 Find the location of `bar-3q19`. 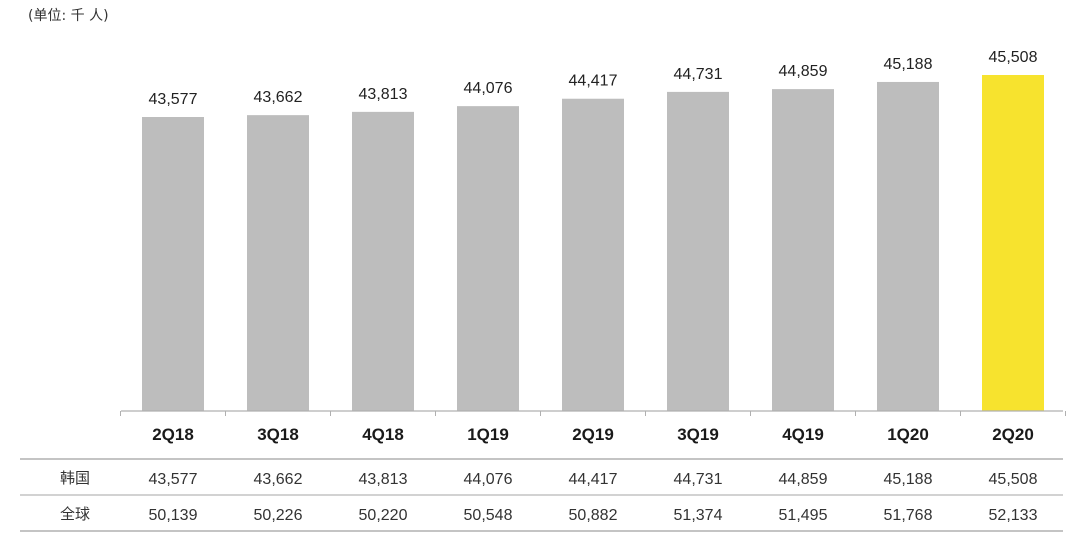

bar-3q19 is located at coordinates (698, 251).